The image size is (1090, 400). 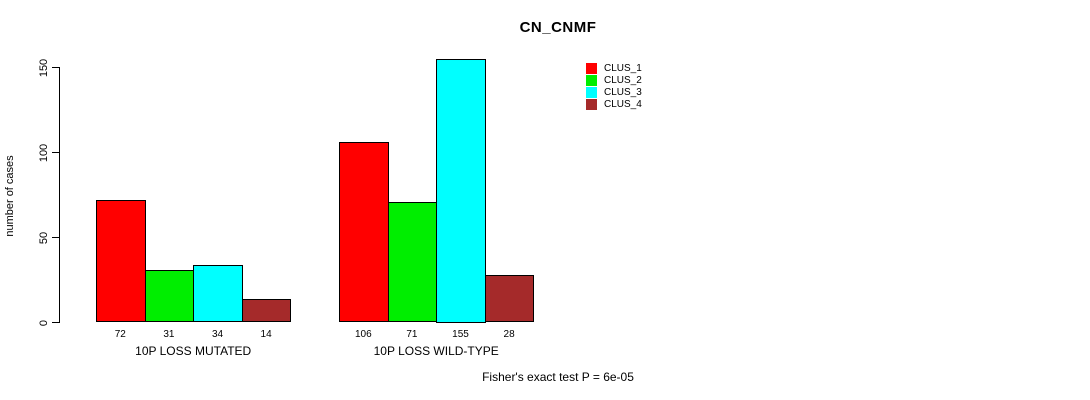 What do you see at coordinates (44, 67) in the screenshot?
I see `y-tick-label: 150` at bounding box center [44, 67].